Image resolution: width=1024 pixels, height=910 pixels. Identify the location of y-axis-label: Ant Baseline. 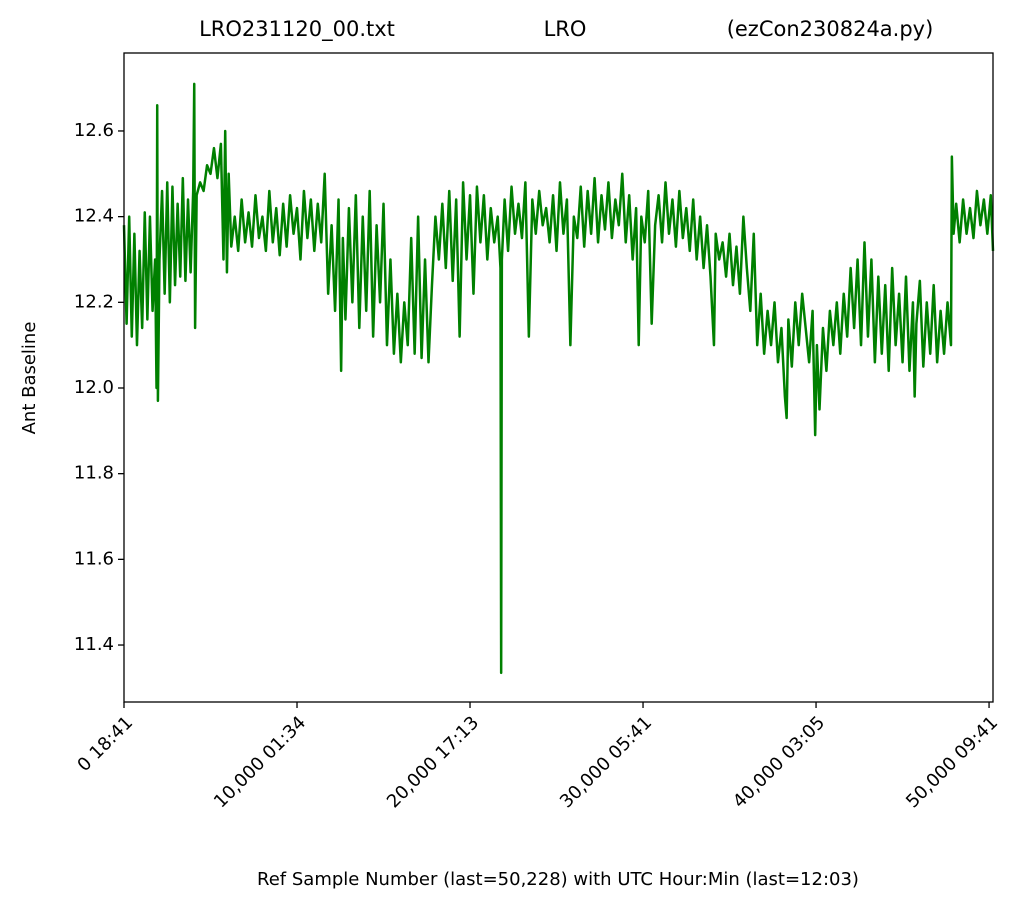
(29, 378).